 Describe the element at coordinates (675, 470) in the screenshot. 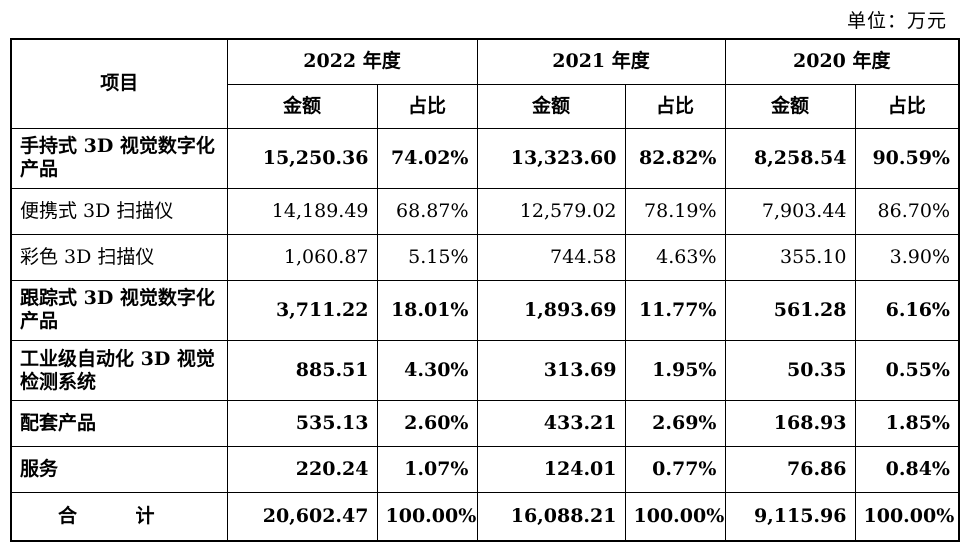

I see `cell-ratio: 0.77%` at that location.